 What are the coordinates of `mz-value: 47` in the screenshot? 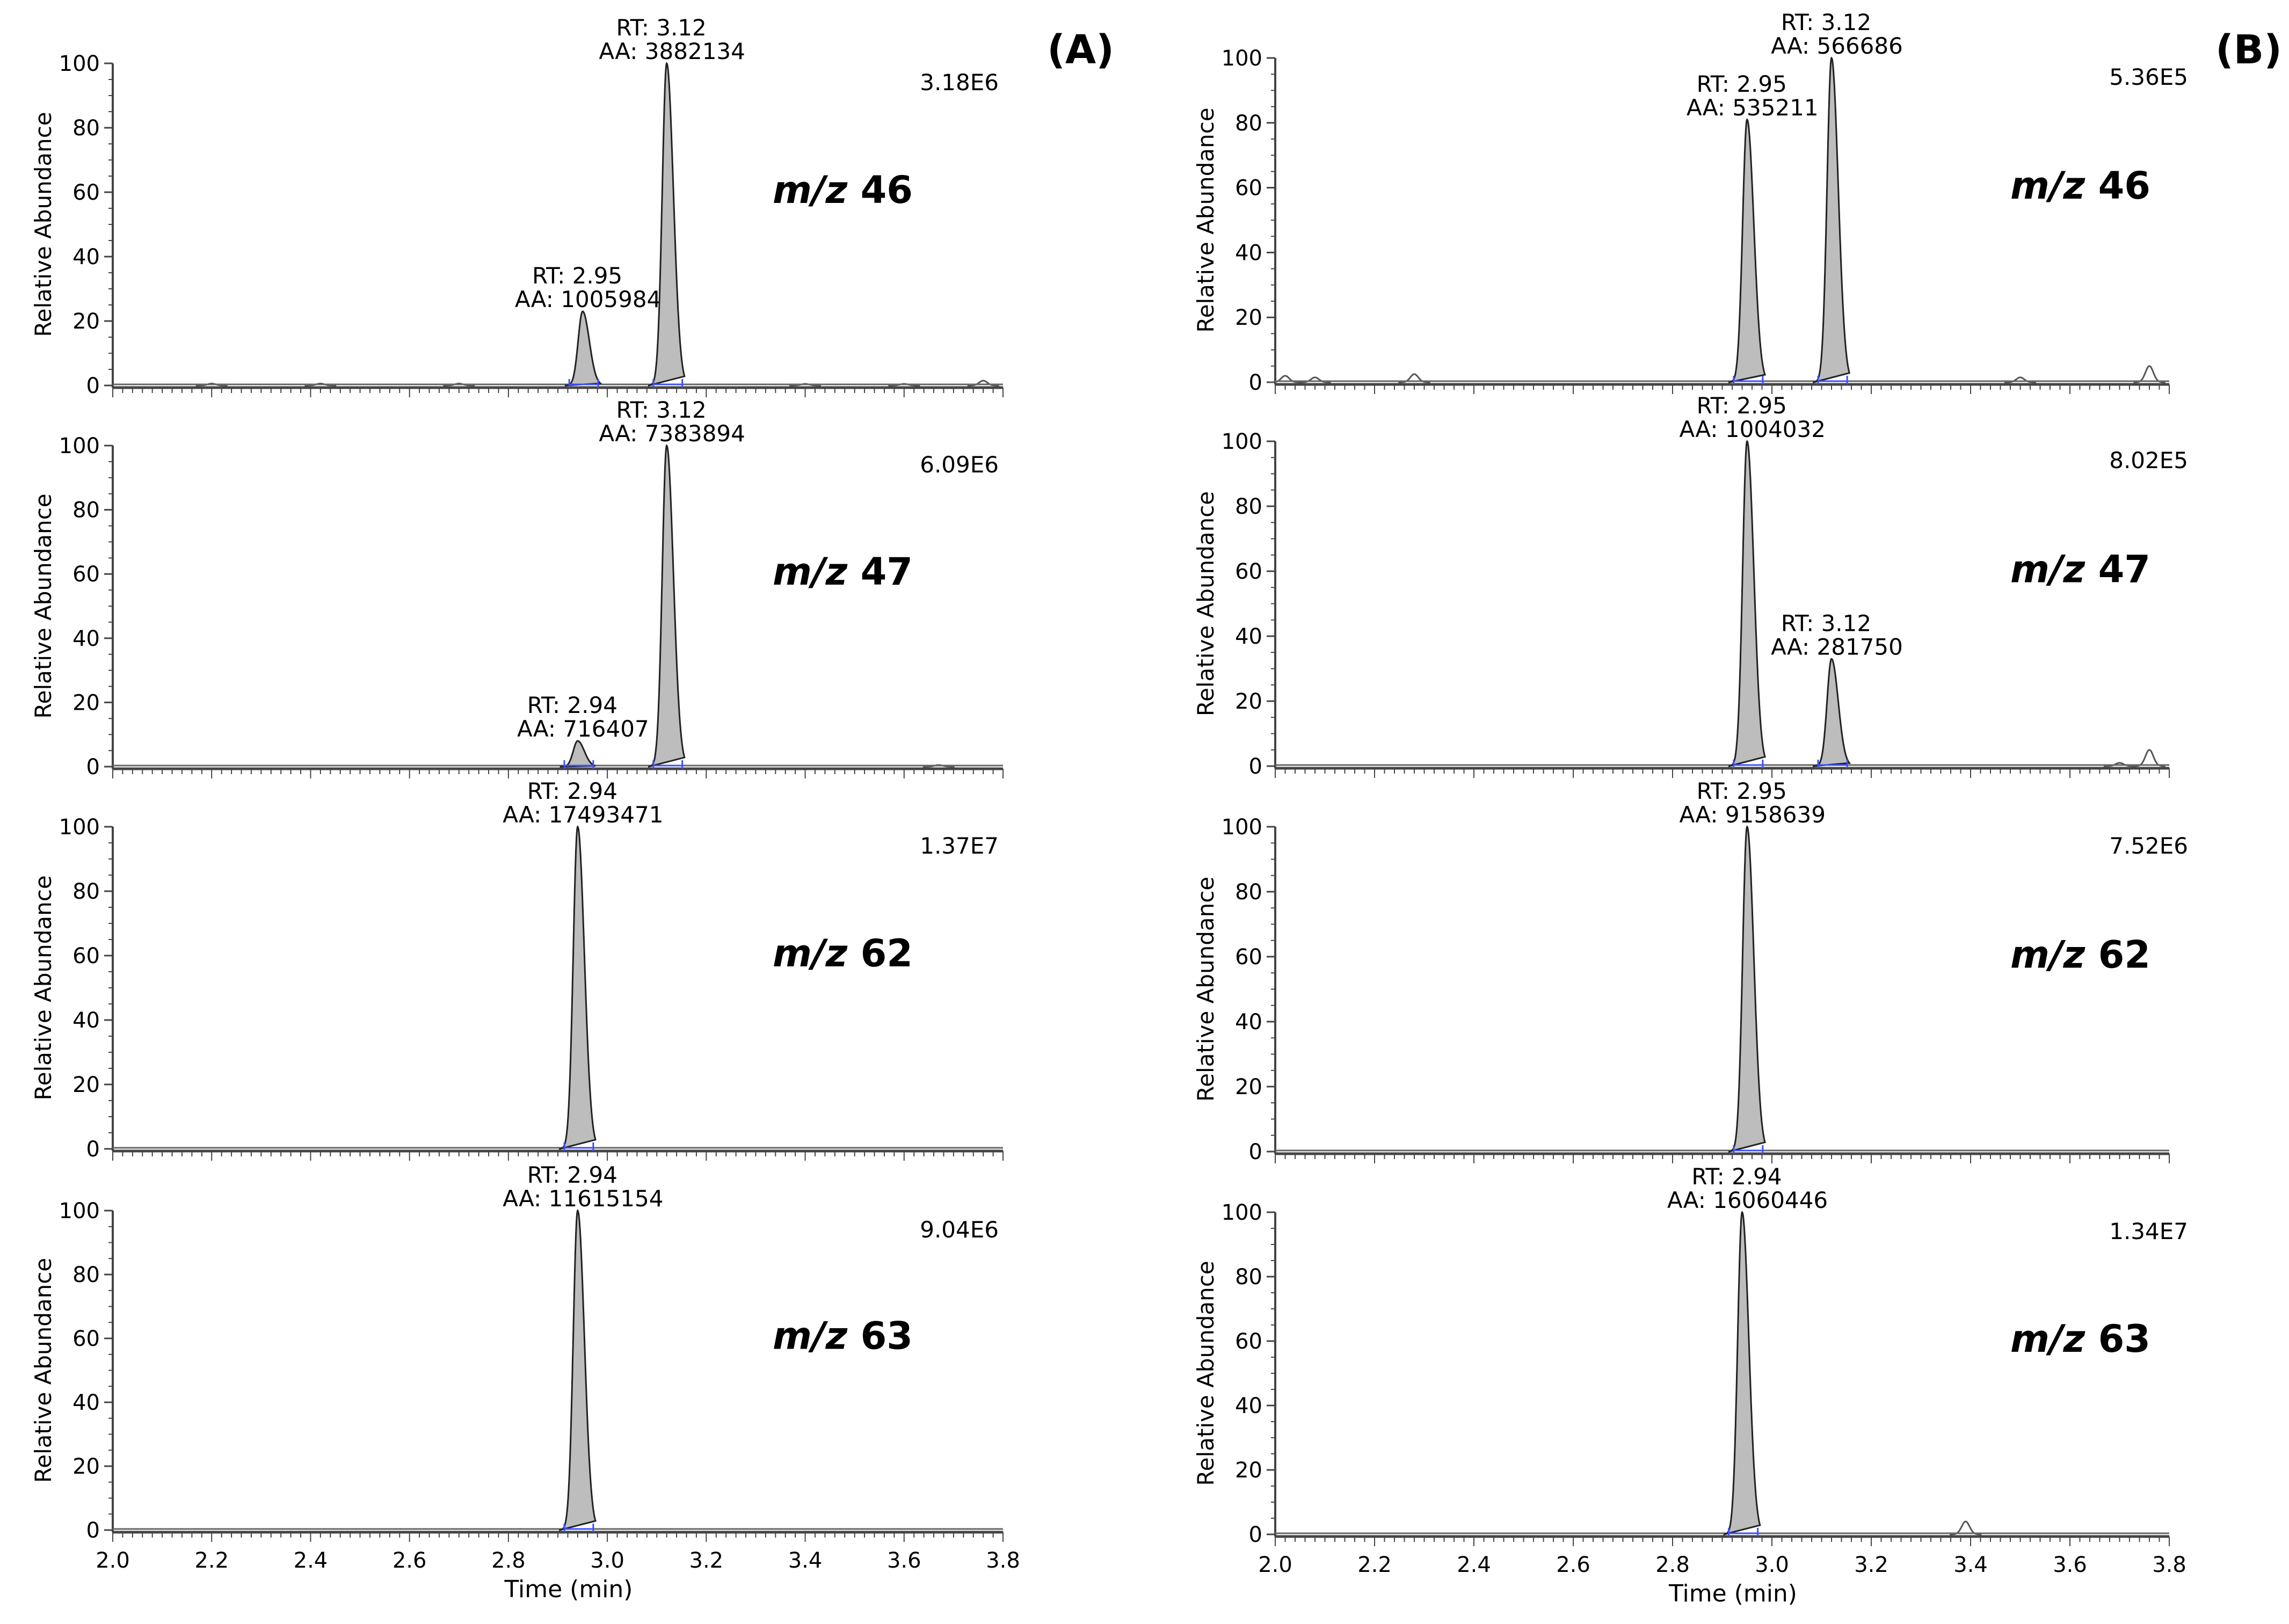 It's located at (2124, 570).